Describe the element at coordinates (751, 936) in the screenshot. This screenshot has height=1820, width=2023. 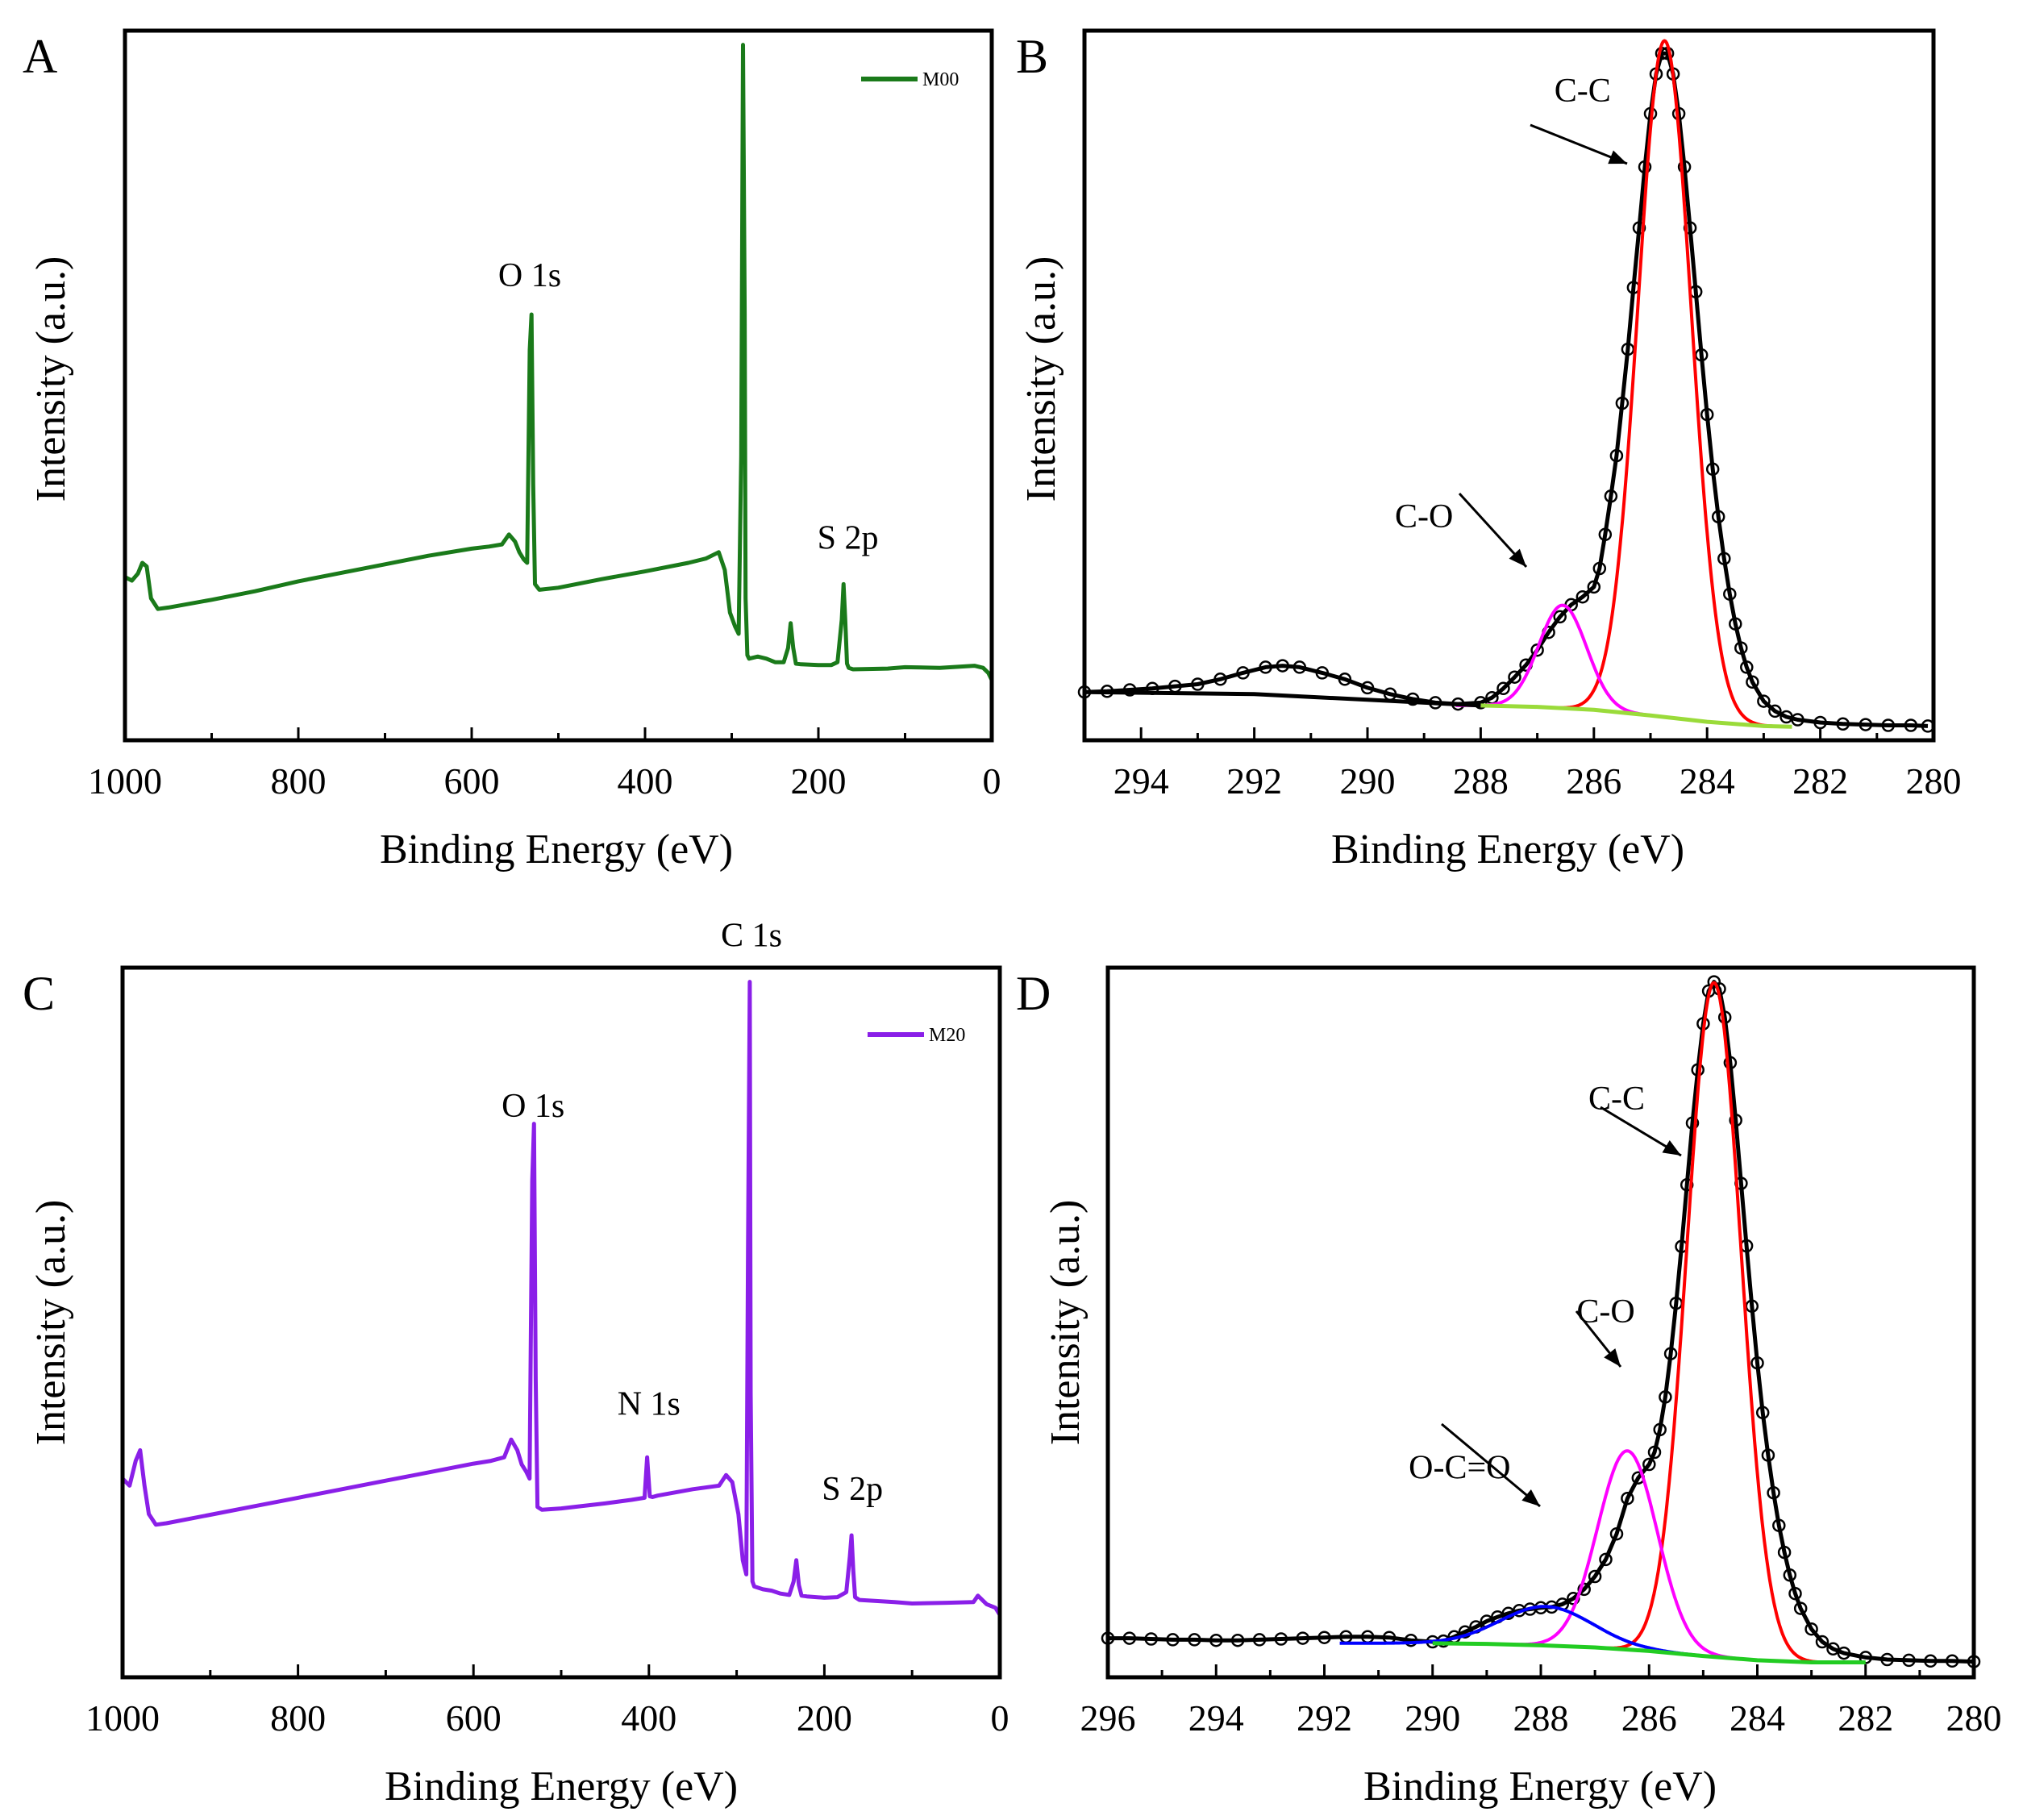
I see `peak-label-c-2: C 1s` at that location.